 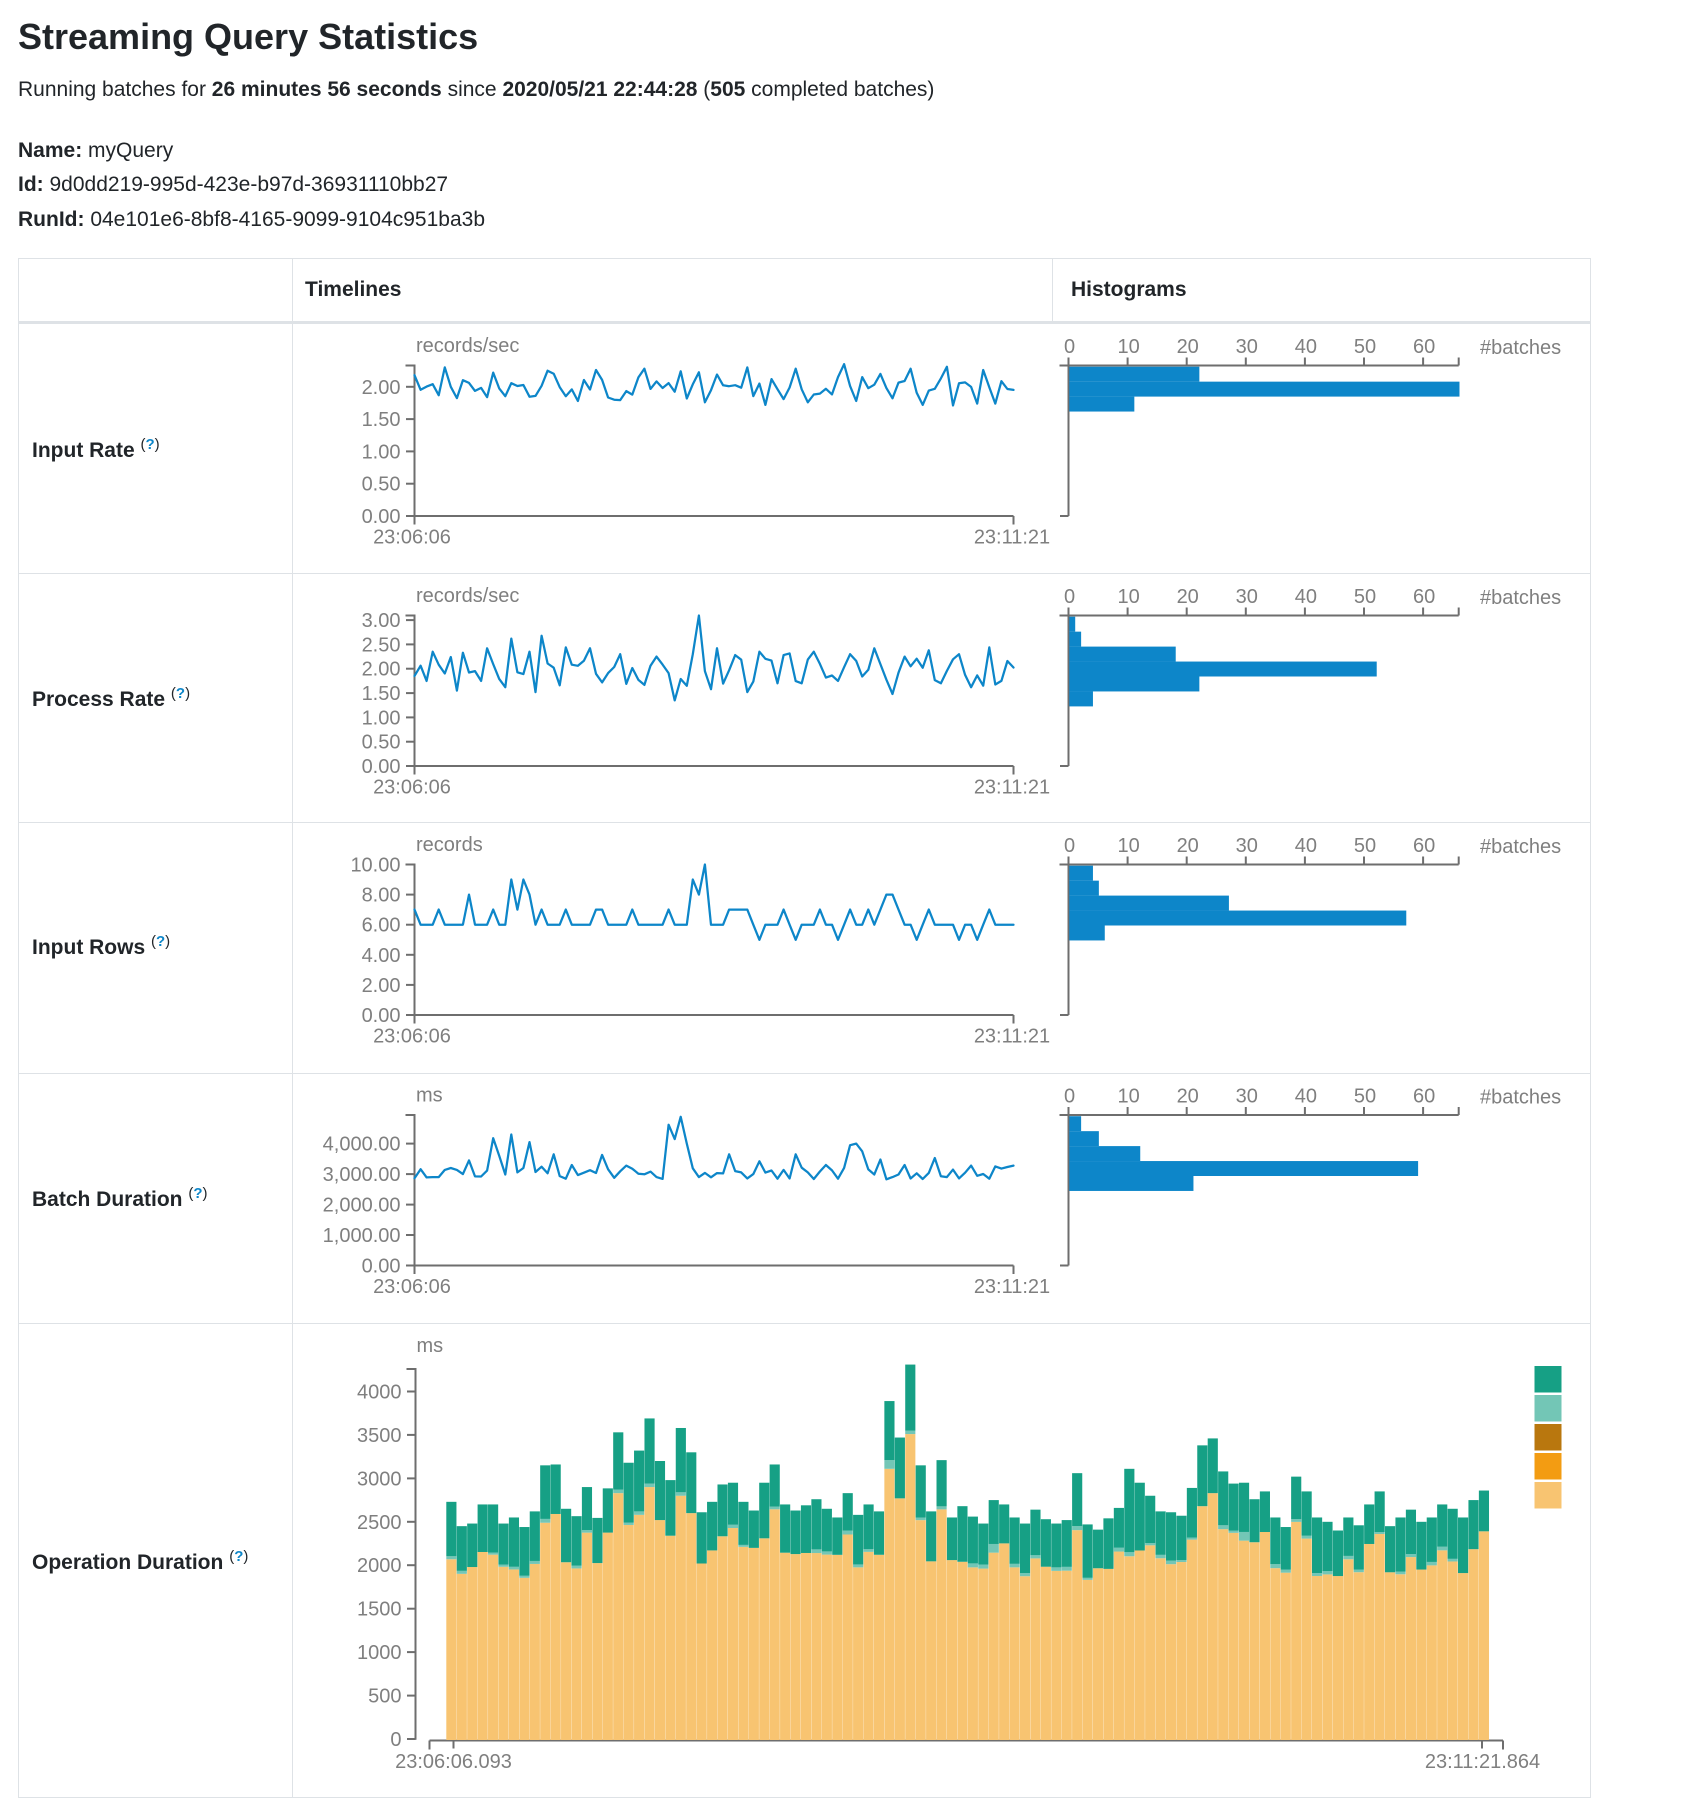 I want to click on svg-text: 1000, so click(x=379, y=1653).